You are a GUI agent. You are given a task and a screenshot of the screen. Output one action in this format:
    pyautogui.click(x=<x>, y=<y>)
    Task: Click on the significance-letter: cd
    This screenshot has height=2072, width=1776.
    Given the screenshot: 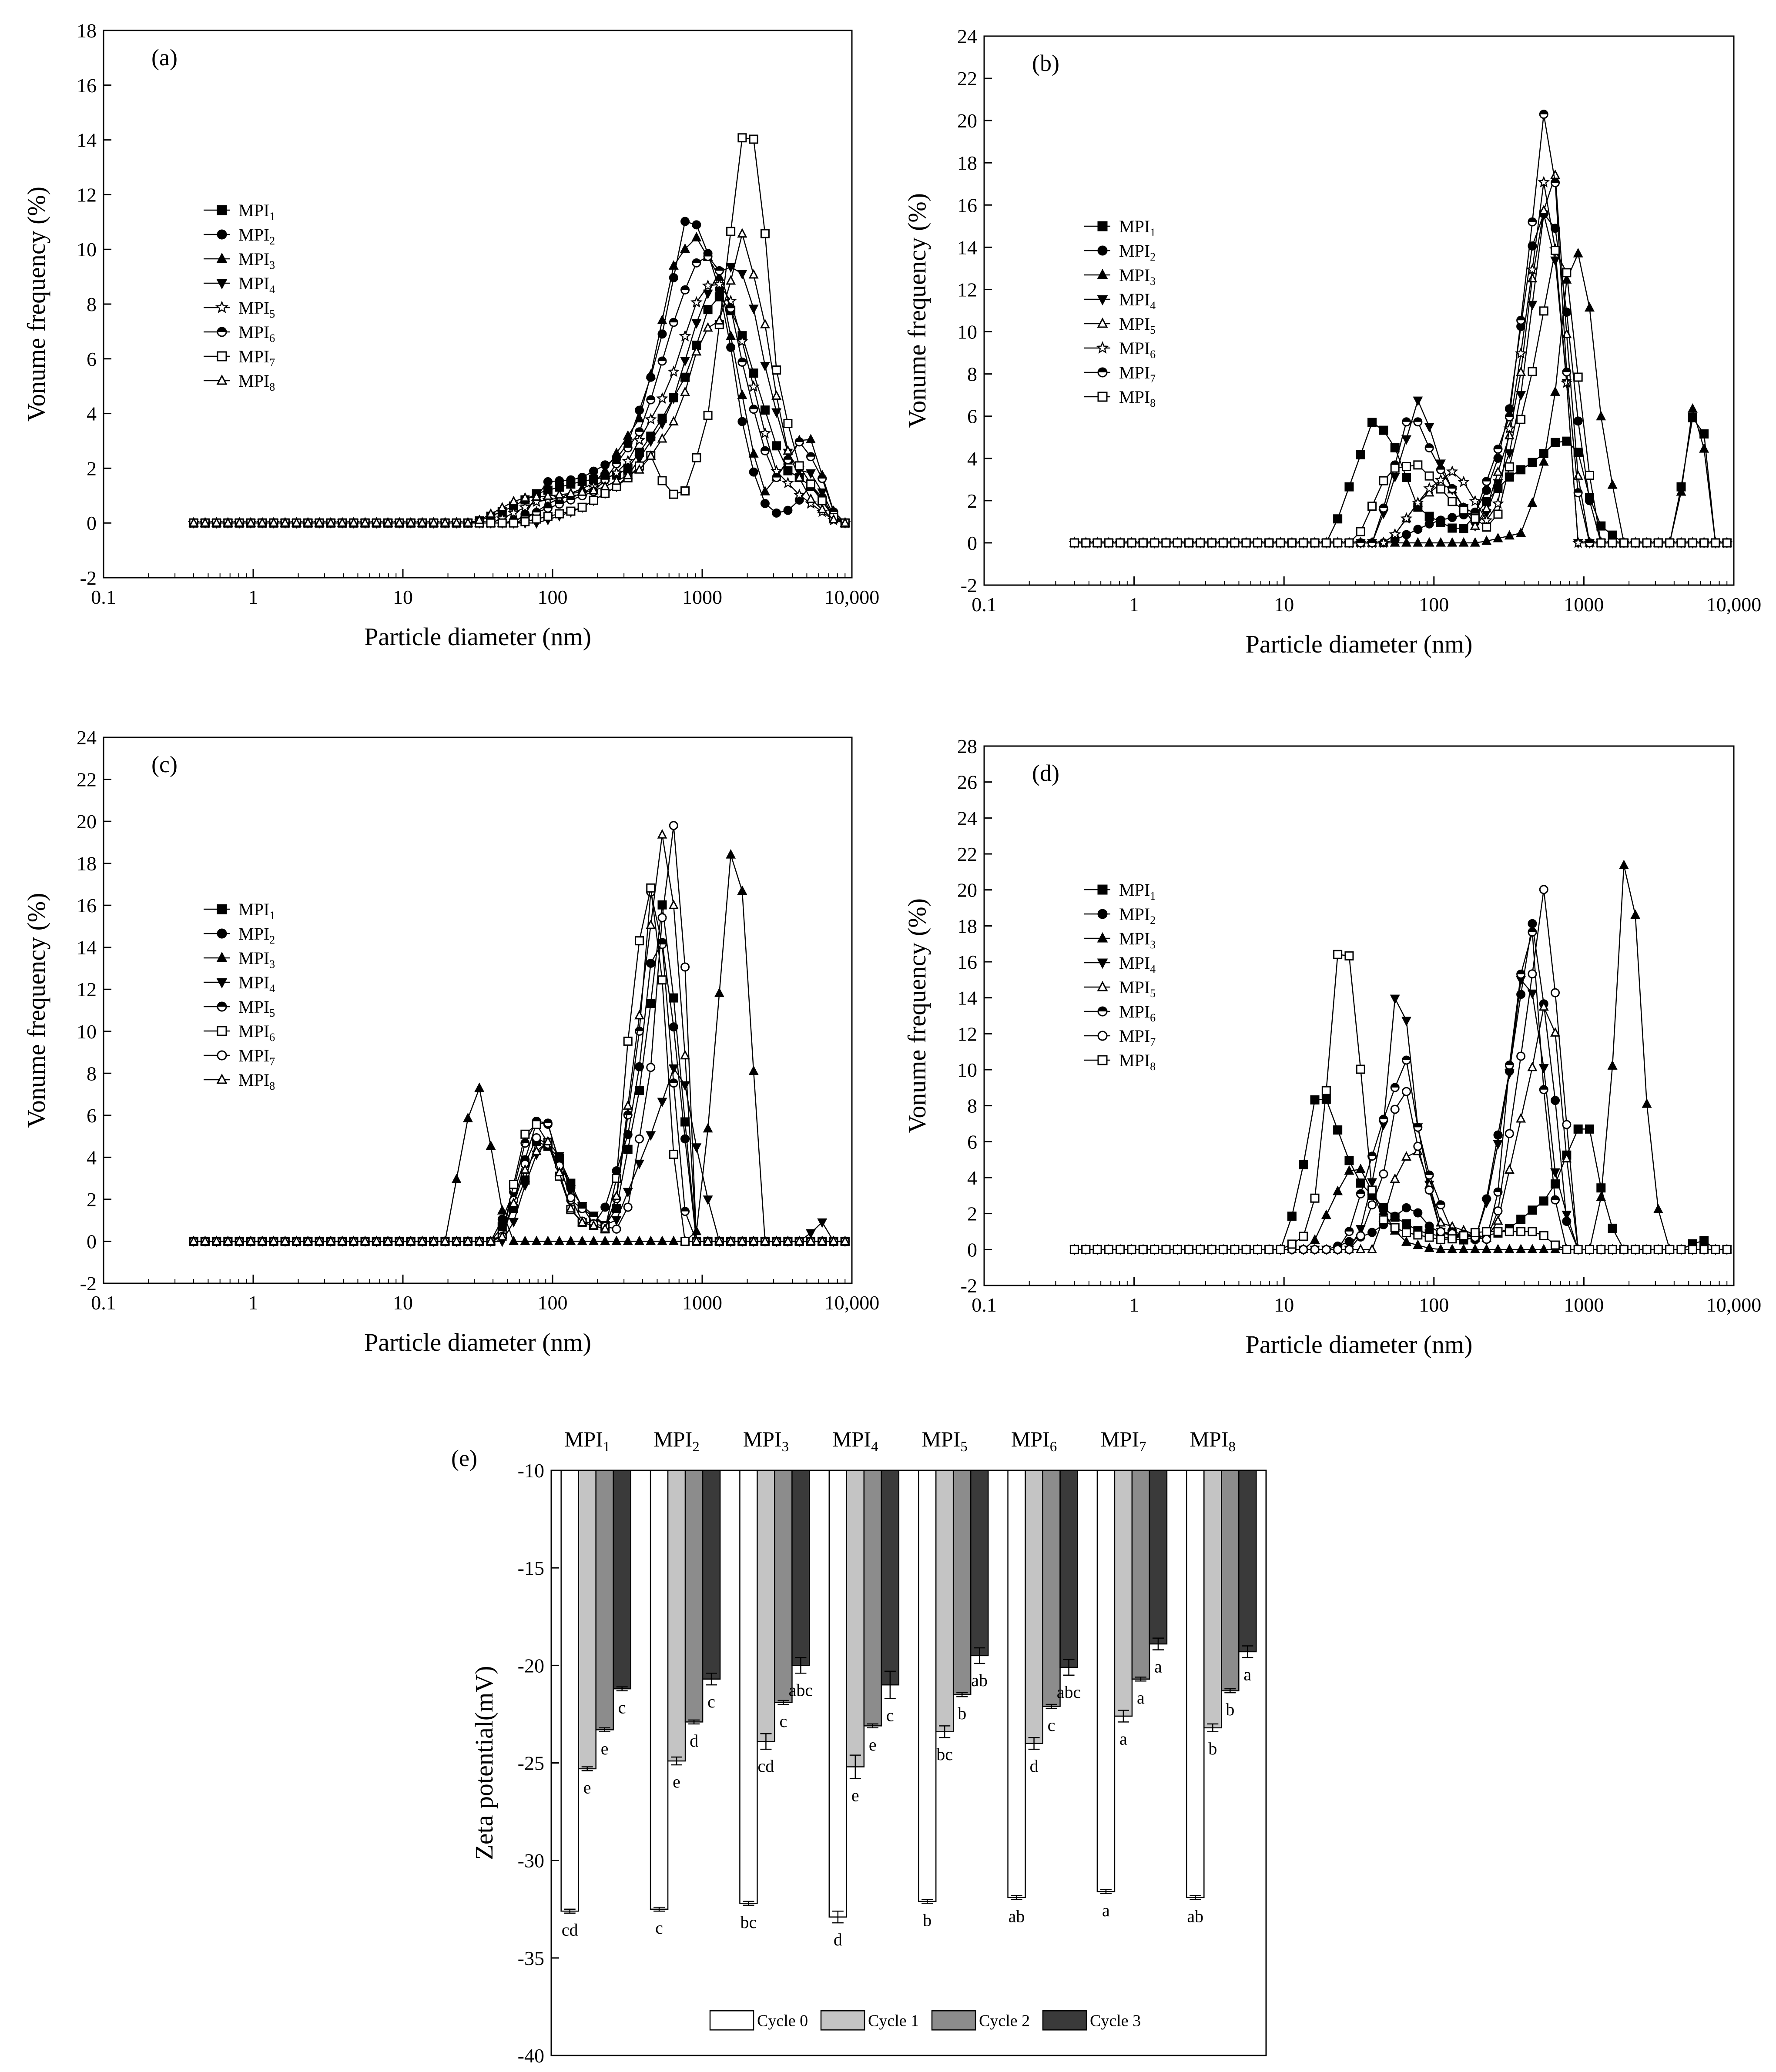 What is the action you would take?
    pyautogui.click(x=766, y=1766)
    